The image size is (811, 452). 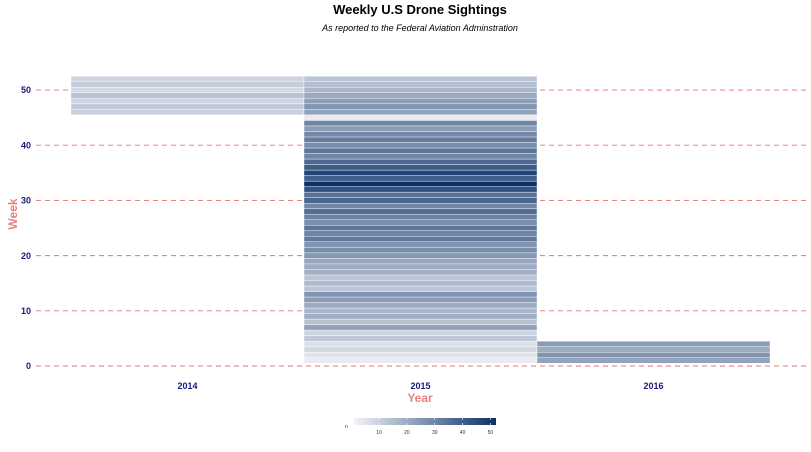 What do you see at coordinates (28, 366) in the screenshot?
I see `y-tick-0: 0` at bounding box center [28, 366].